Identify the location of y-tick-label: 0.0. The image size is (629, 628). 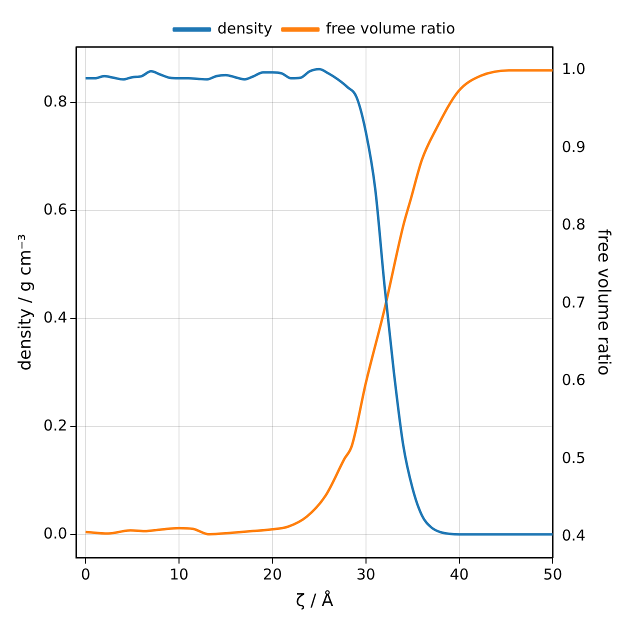
(55, 533).